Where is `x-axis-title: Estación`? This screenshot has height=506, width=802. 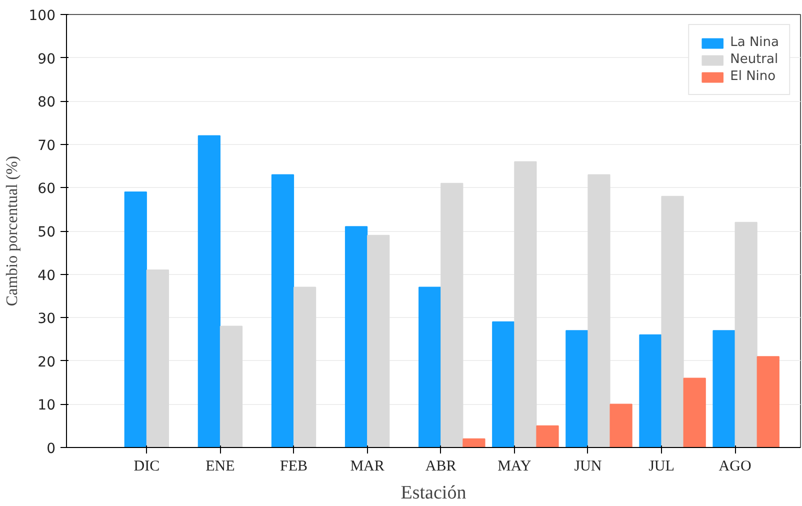 x-axis-title: Estación is located at coordinates (433, 493).